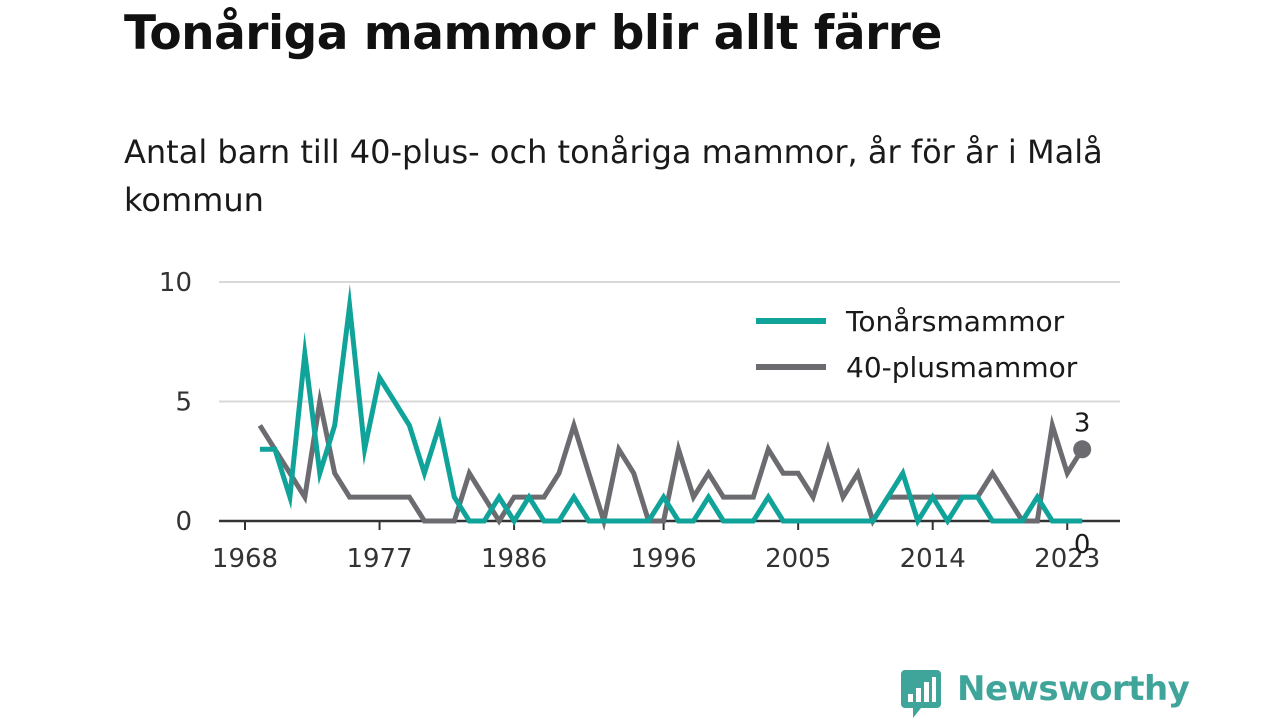  I want to click on bar-chart-speech-bubble-icon, so click(921, 694).